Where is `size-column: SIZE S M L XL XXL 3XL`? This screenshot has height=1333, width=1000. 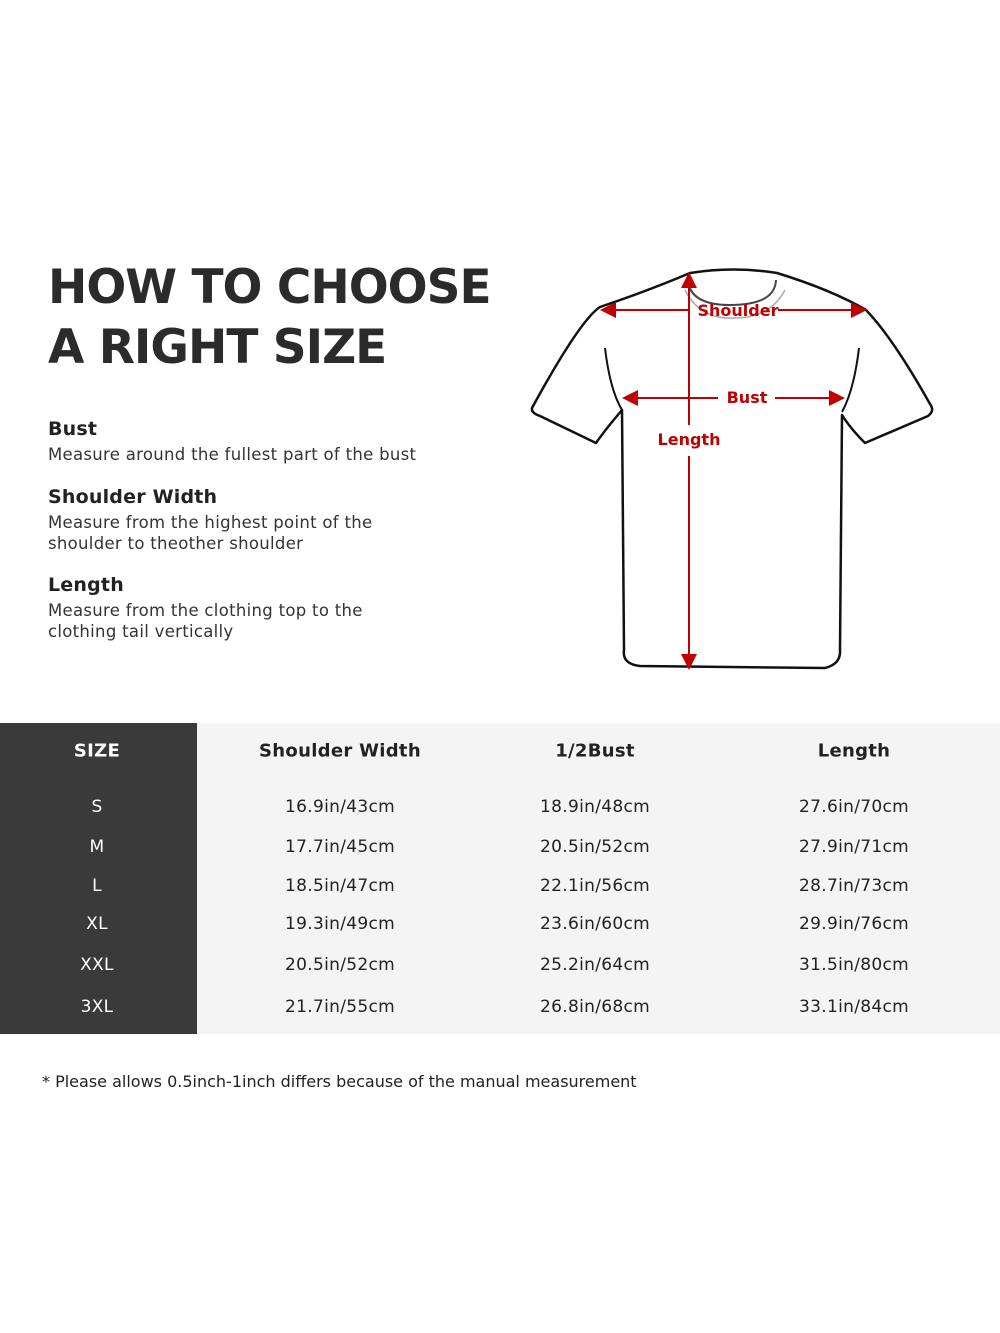
size-column: SIZE S M L XL XXL 3XL is located at coordinates (98, 878).